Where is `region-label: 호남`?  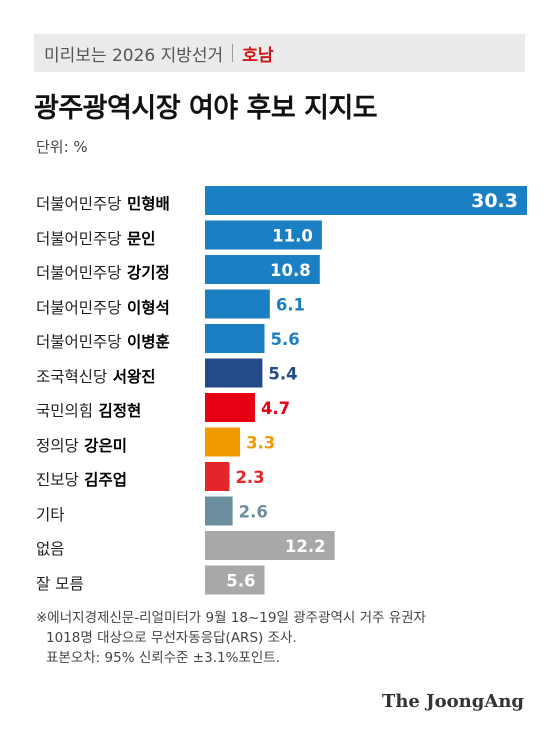
region-label: 호남 is located at coordinates (258, 55).